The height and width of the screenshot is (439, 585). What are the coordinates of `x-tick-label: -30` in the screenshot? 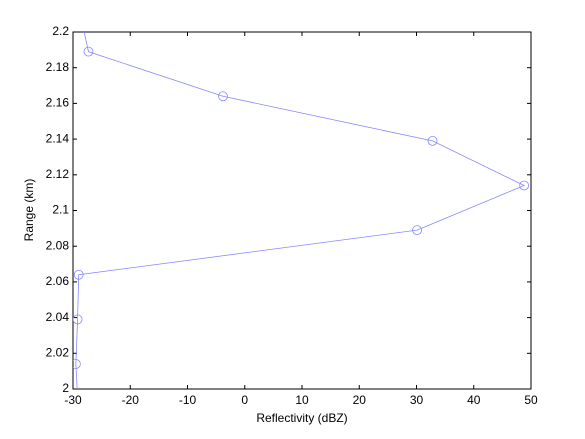 It's located at (73, 400).